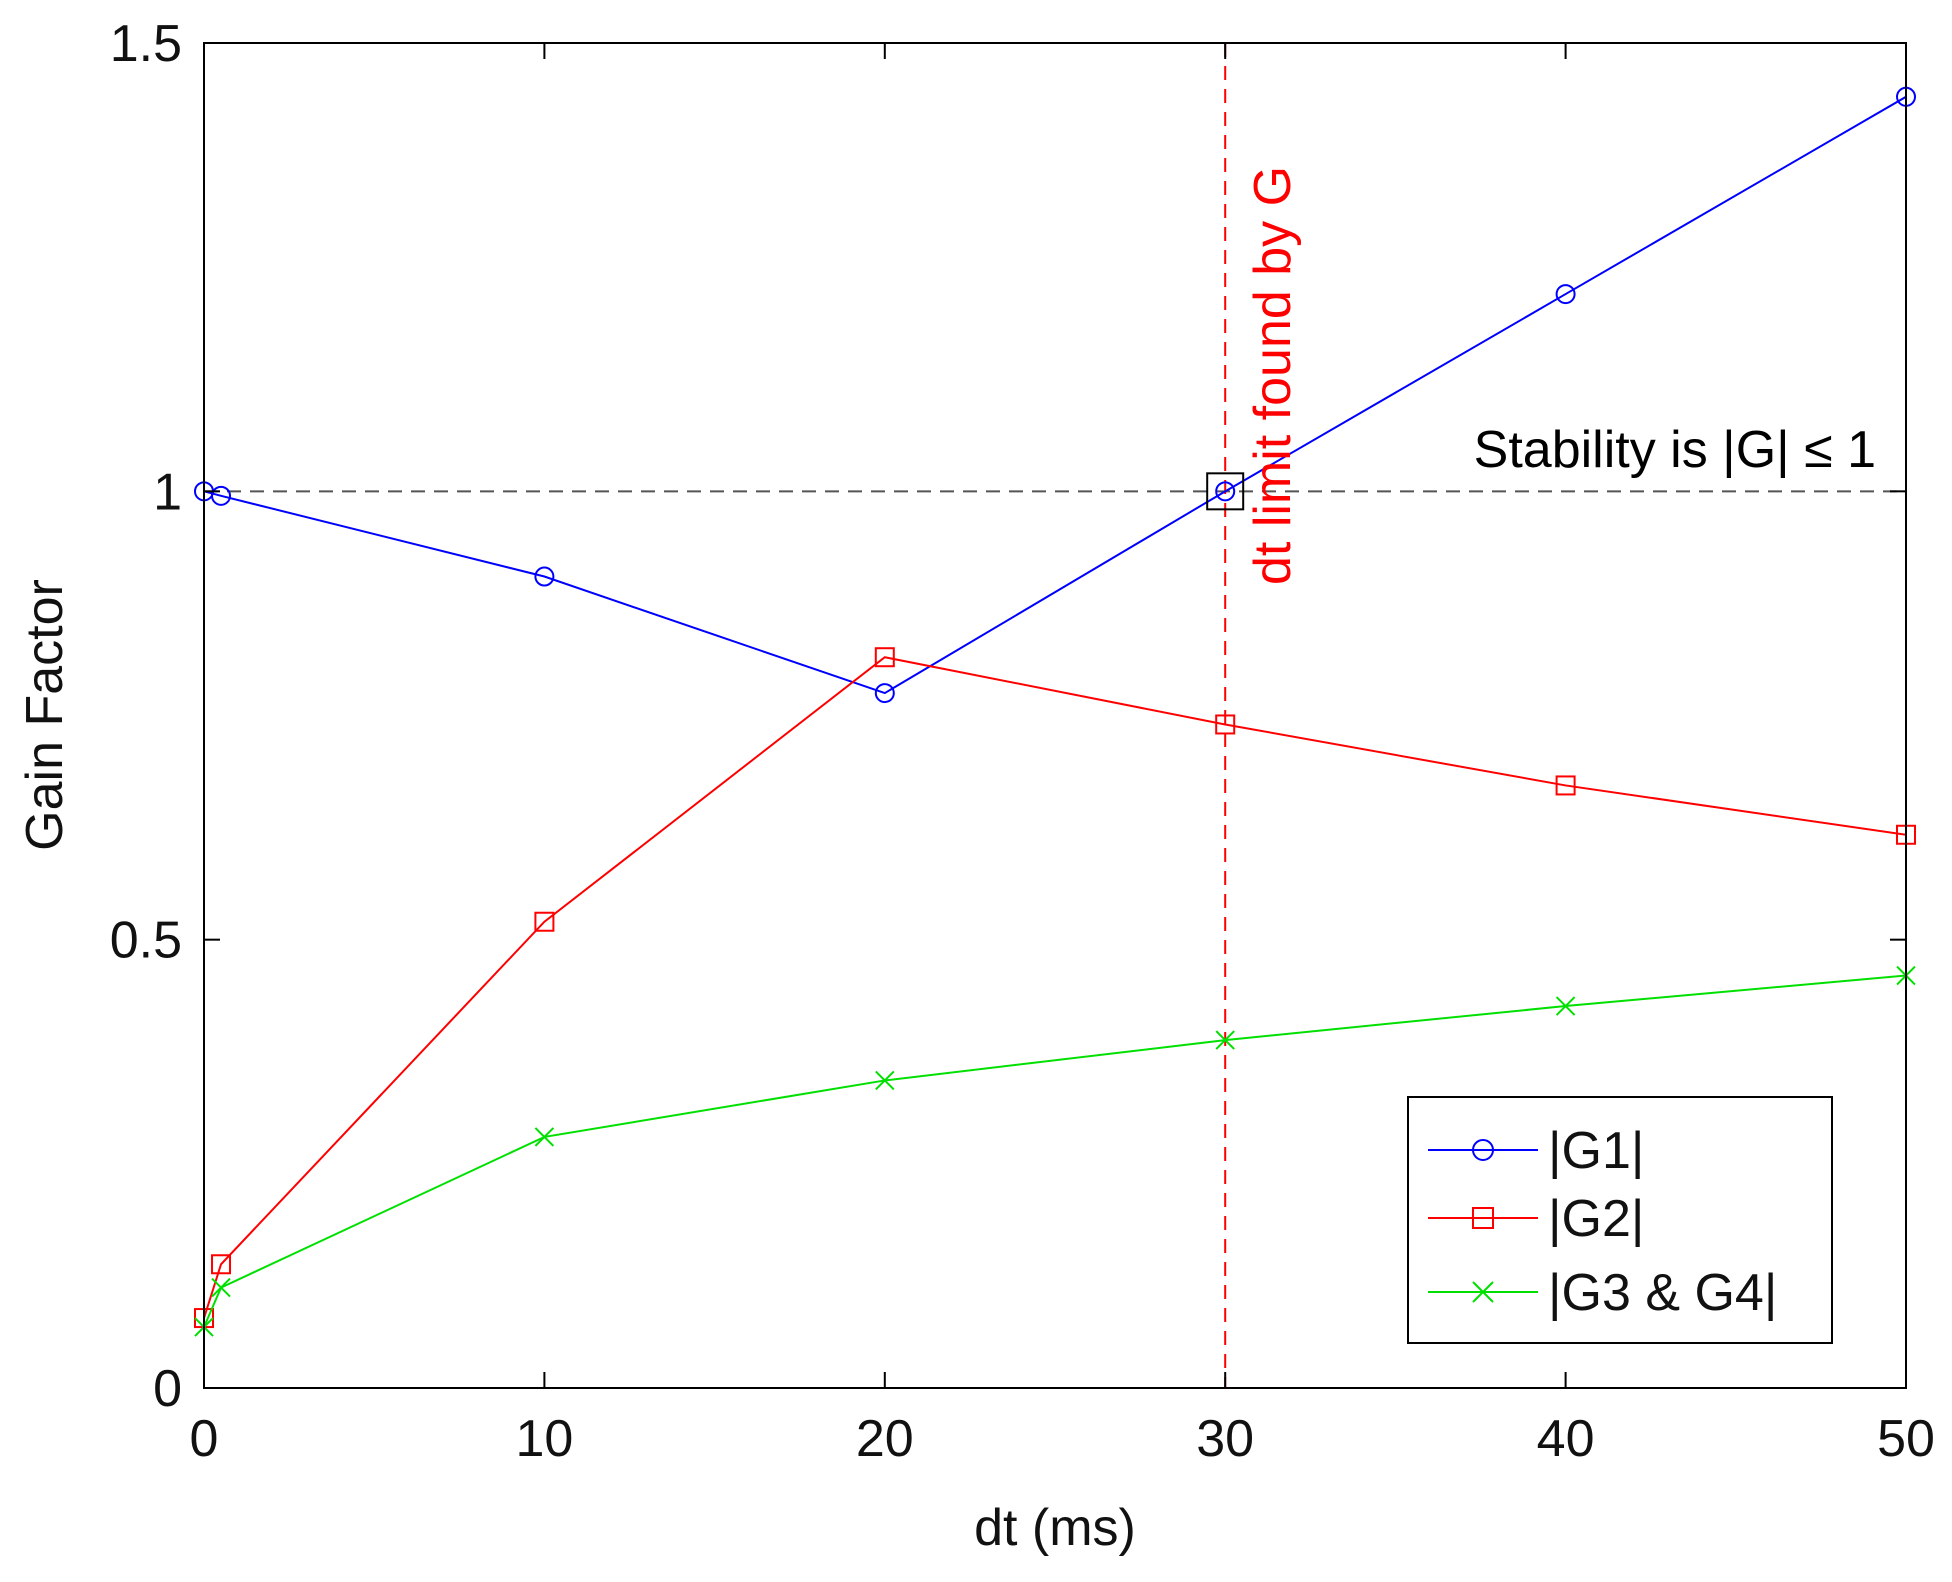  Describe the element at coordinates (146, 941) in the screenshot. I see `y-tick-label: 0.5` at that location.